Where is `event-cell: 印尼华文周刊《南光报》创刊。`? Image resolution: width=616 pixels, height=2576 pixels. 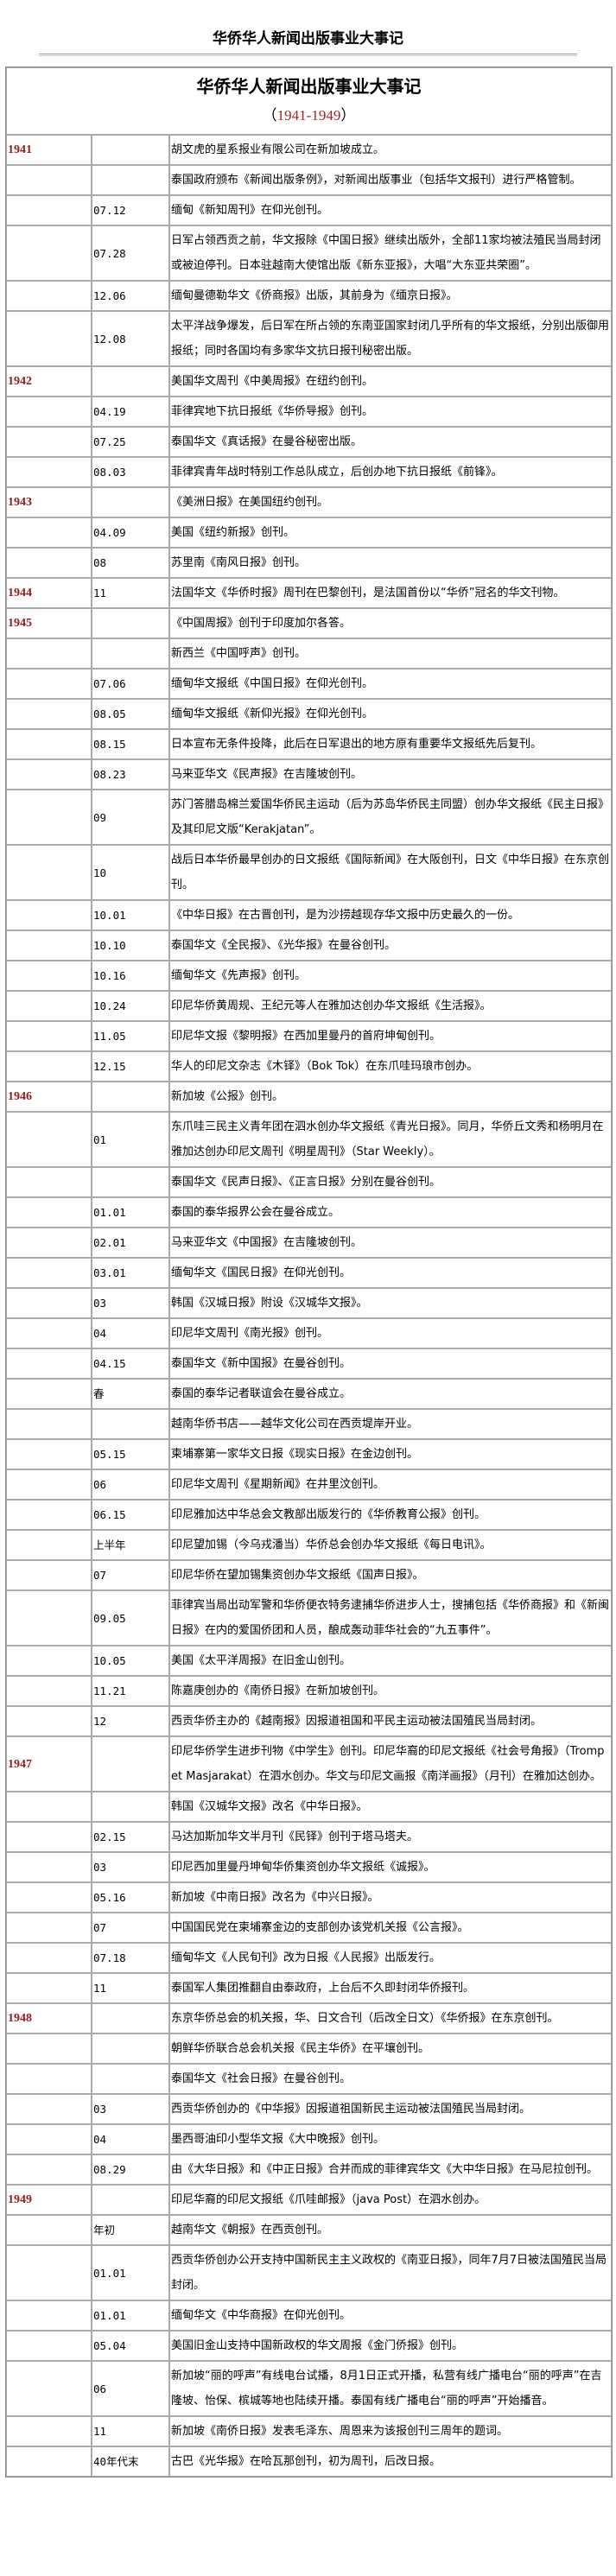 event-cell: 印尼华文周刊《南光报》创刊。 is located at coordinates (391, 1333).